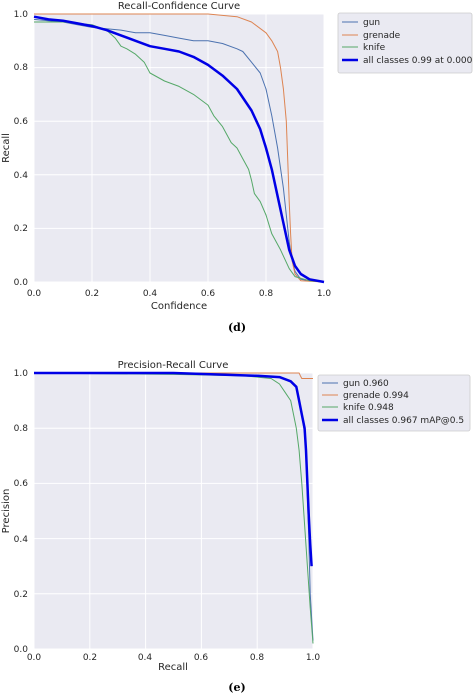 The width and height of the screenshot is (474, 695). What do you see at coordinates (236, 687) in the screenshot?
I see `caption-e: (e)` at bounding box center [236, 687].